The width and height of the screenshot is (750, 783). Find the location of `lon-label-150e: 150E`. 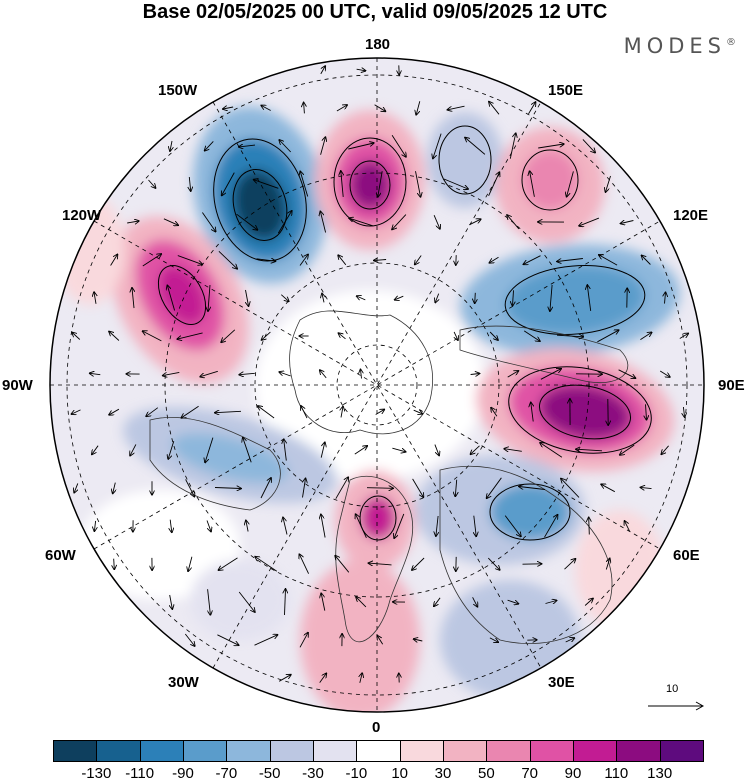

lon-label-150e: 150E is located at coordinates (566, 90).